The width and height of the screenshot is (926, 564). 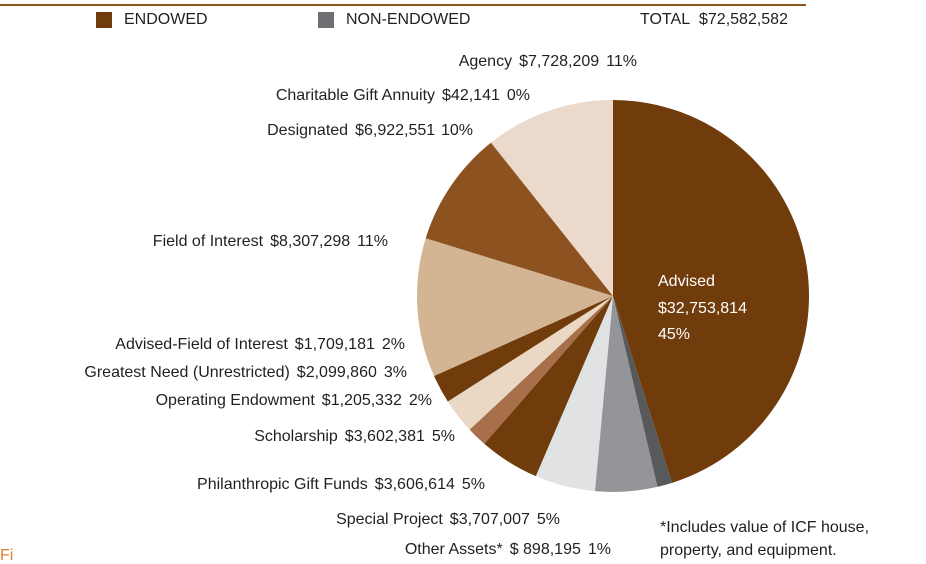 What do you see at coordinates (471, 95) in the screenshot?
I see `slice-value: $42,141` at bounding box center [471, 95].